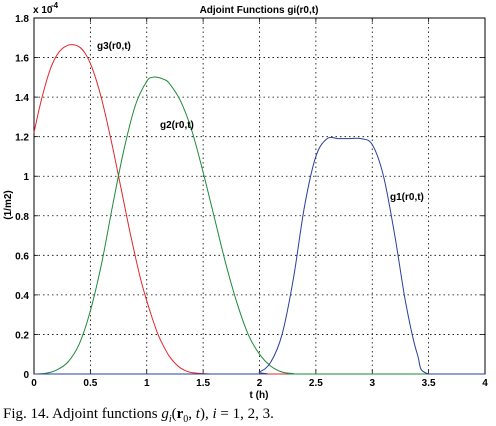  What do you see at coordinates (177, 125) in the screenshot?
I see `annotation-g2: g2(r0,t)` at bounding box center [177, 125].